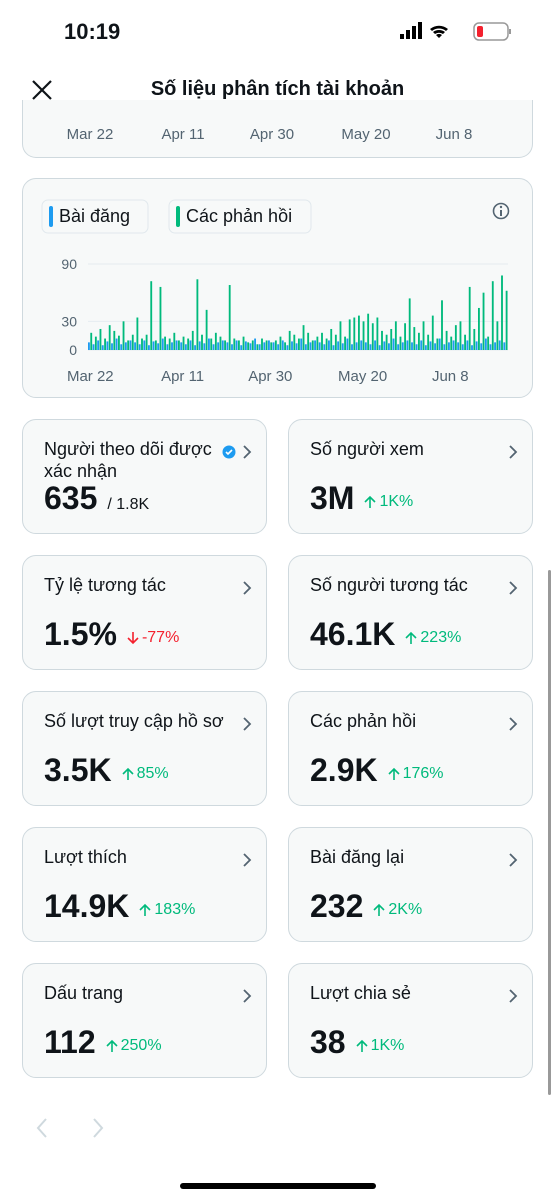  Describe the element at coordinates (360, 993) in the screenshot. I see `metric-title: Lượt chia sẻ` at that location.